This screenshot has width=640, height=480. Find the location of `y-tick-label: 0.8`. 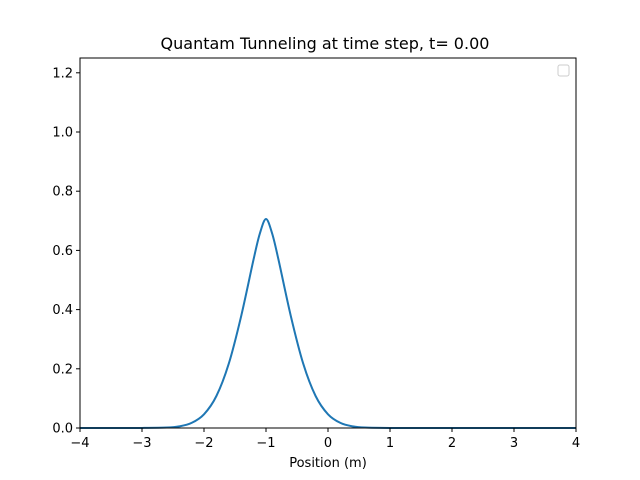

y-tick-label: 0.8 is located at coordinates (62, 192).